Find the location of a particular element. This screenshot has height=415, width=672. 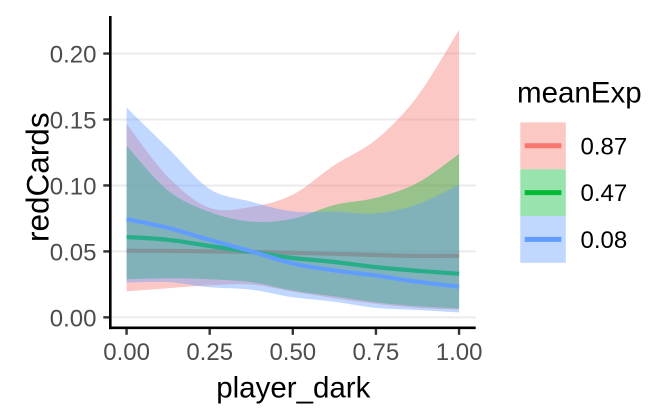

svg-text: 1.00 is located at coordinates (459, 352).